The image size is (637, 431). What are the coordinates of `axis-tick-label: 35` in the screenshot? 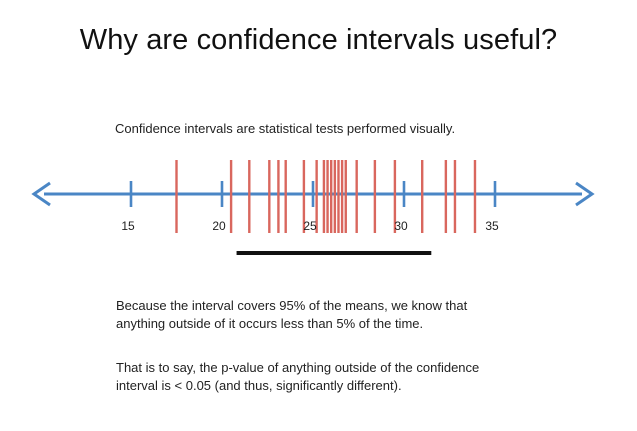 It's located at (492, 226).